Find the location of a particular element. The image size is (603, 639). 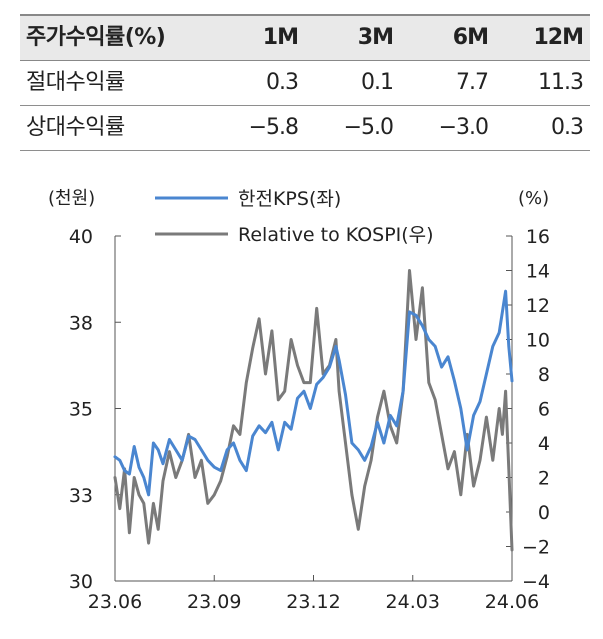

left-axis-unit: (천원) is located at coordinates (71, 198).